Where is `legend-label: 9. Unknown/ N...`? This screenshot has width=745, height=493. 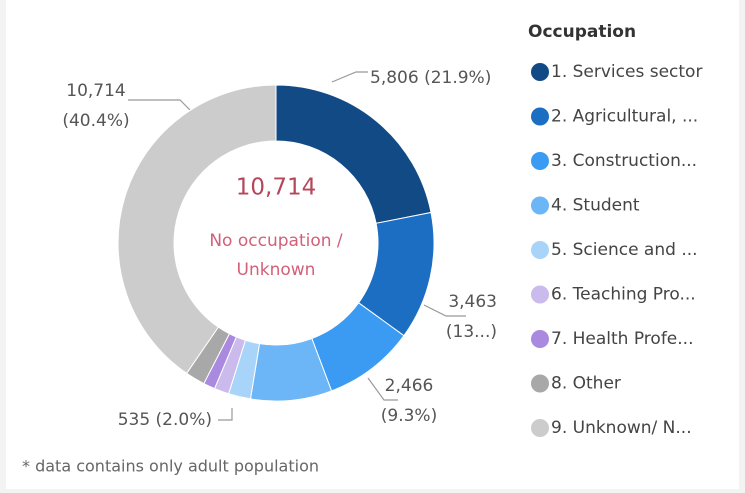 legend-label: 9. Unknown/ N... is located at coordinates (621, 428).